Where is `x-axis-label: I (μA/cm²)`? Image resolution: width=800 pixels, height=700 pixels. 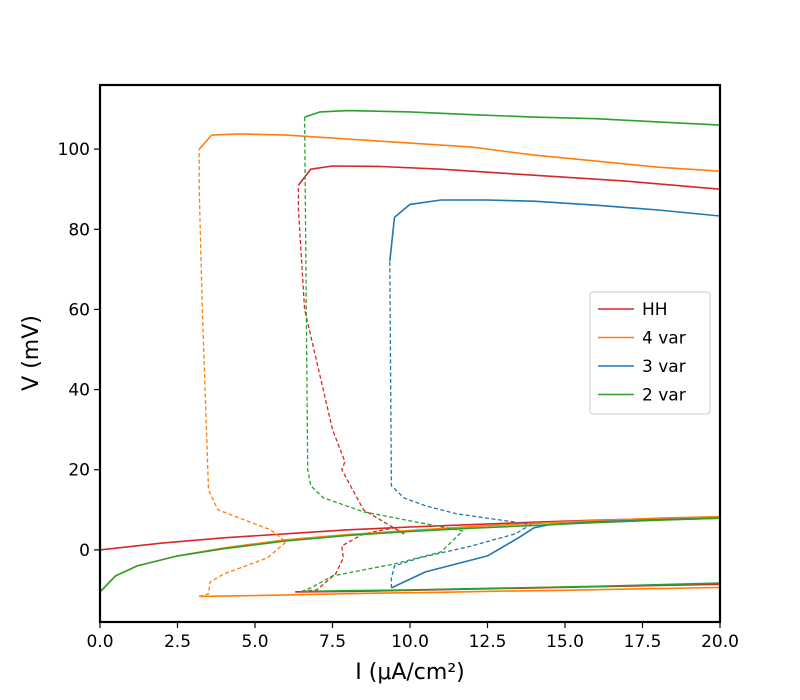 x-axis-label: I (μA/cm²) is located at coordinates (409, 672).